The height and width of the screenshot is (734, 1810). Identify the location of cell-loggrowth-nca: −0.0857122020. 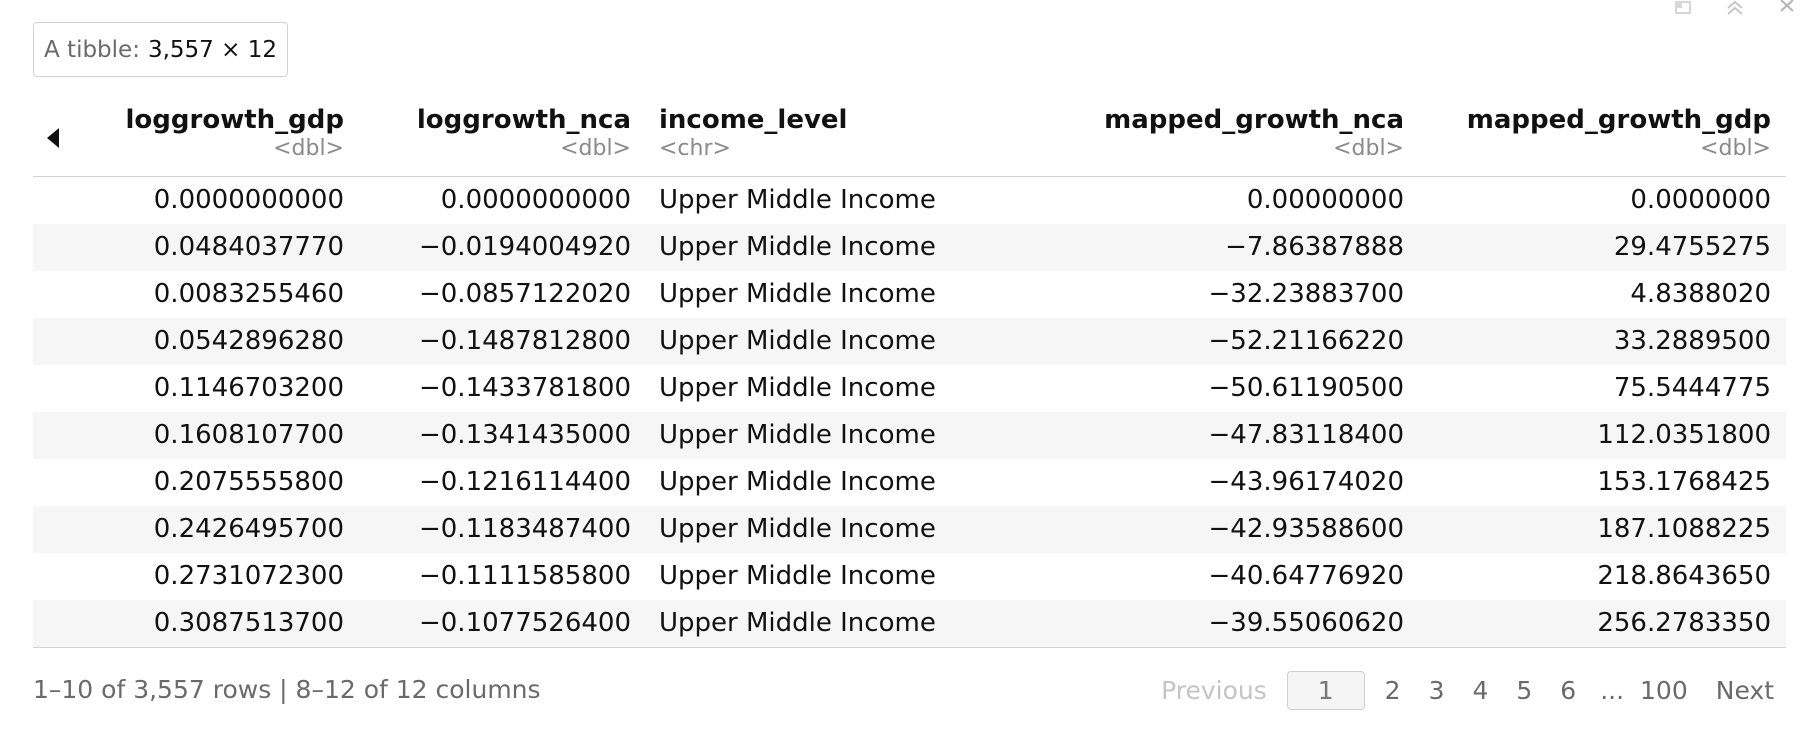
(524, 294).